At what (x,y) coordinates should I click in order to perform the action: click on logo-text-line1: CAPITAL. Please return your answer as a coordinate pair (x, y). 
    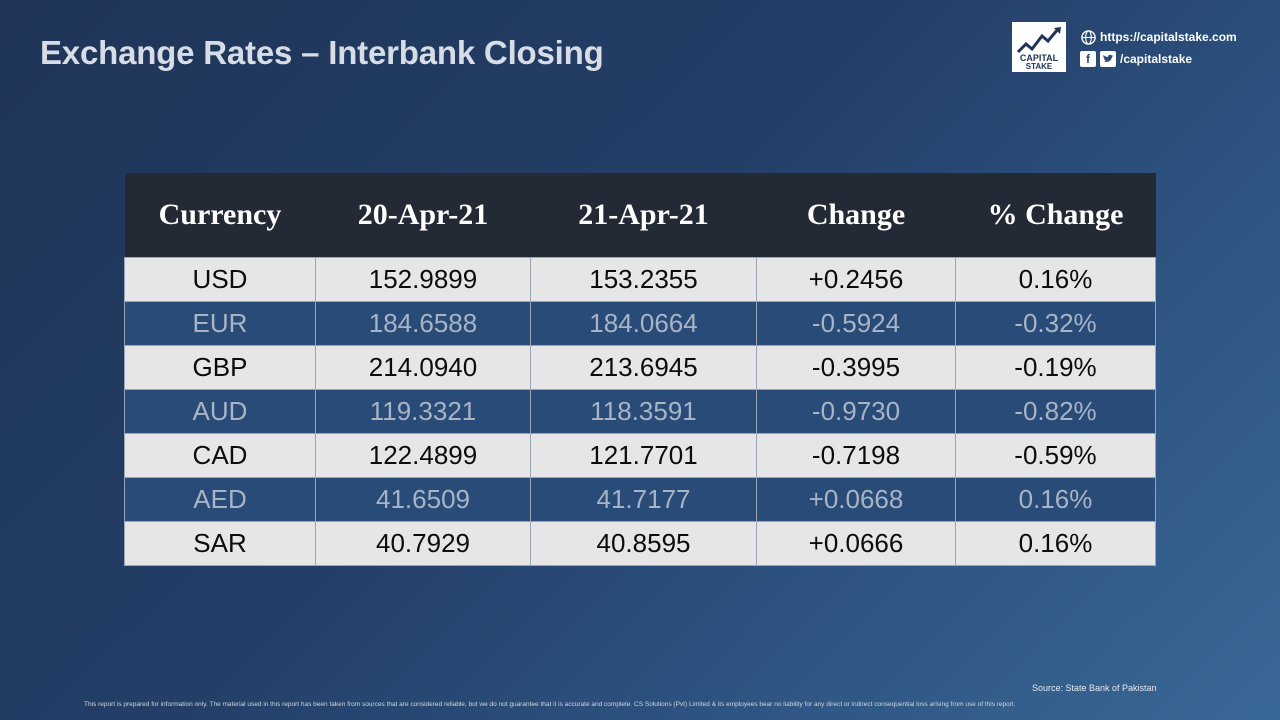
    Looking at the image, I should click on (1039, 58).